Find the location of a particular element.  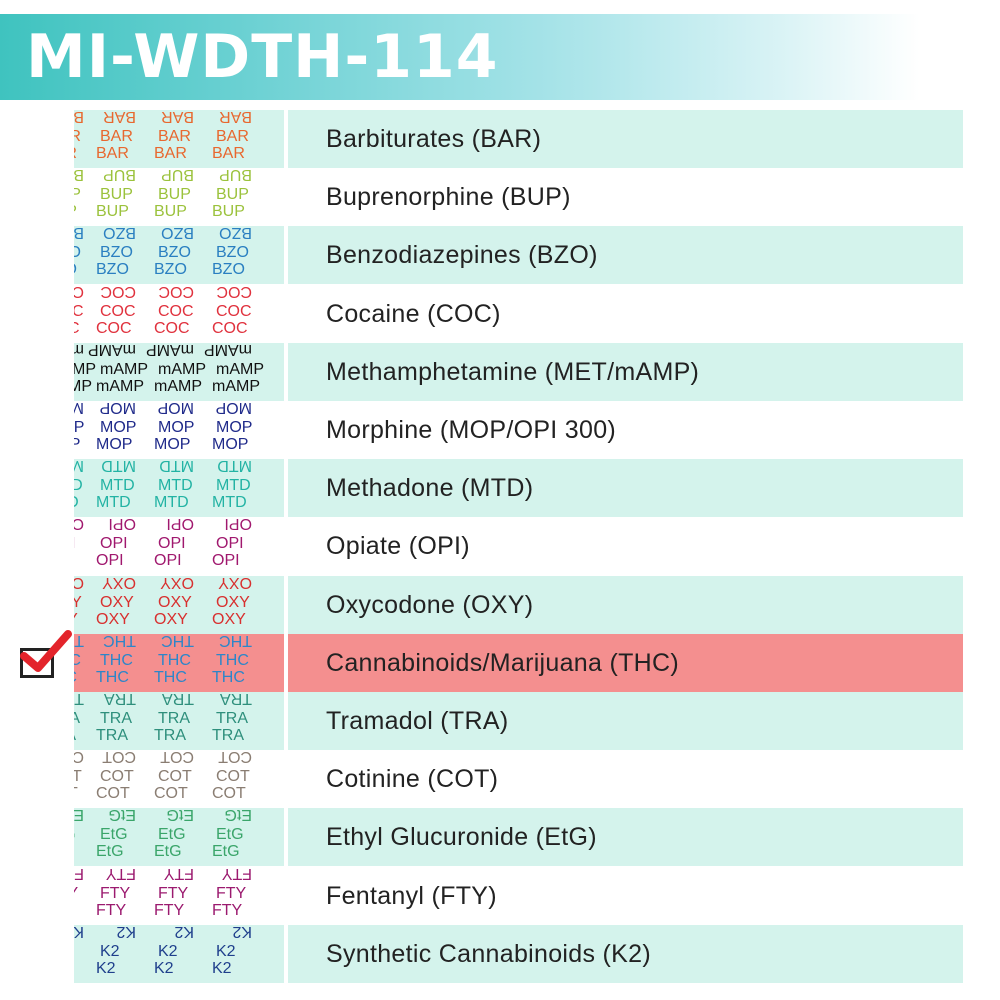

panel-label-cell: Buprenorphine (BUP) is located at coordinates (625, 197).